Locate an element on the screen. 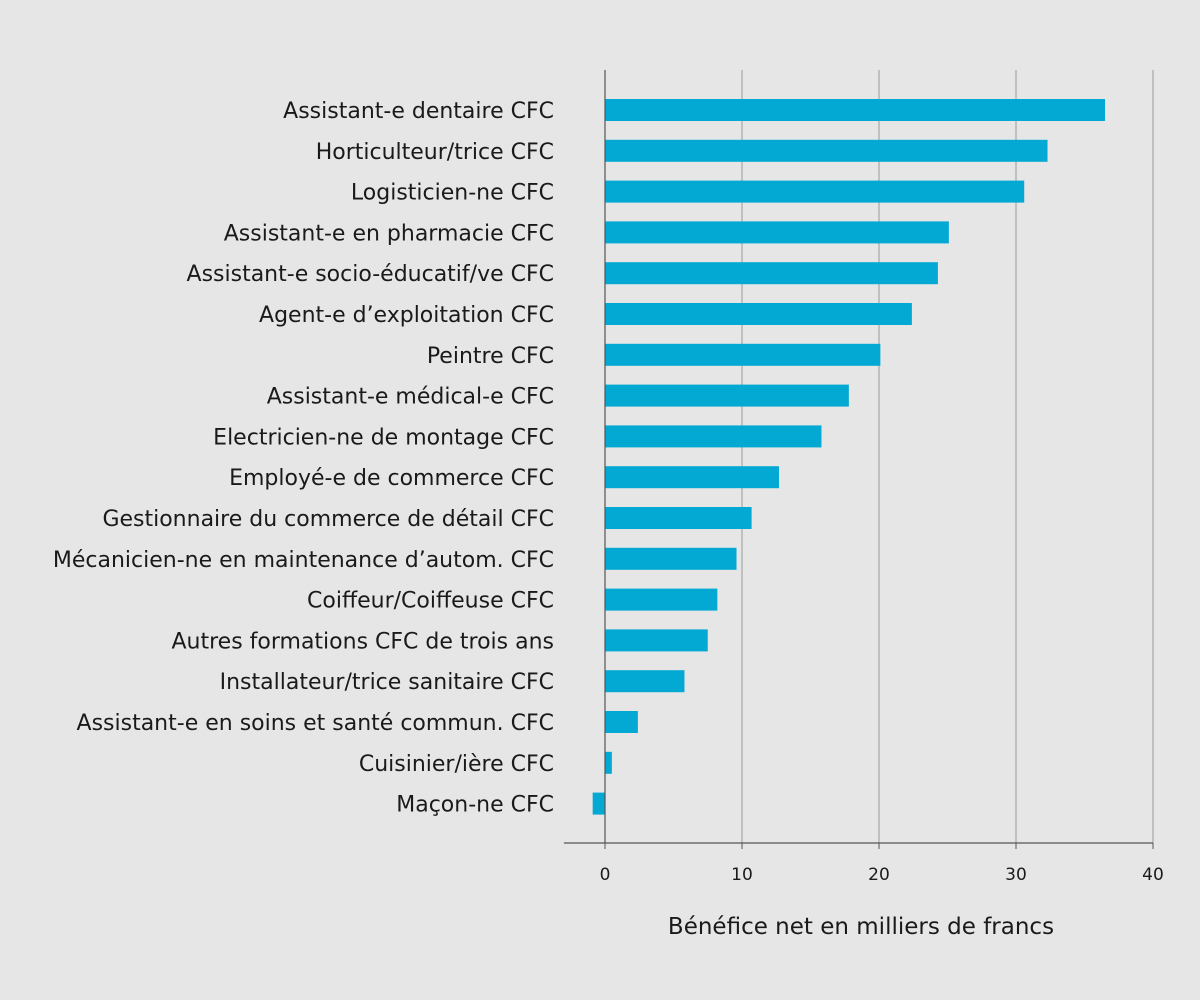 The height and width of the screenshot is (1000, 1200). x-tick-label: 0 is located at coordinates (605, 875).